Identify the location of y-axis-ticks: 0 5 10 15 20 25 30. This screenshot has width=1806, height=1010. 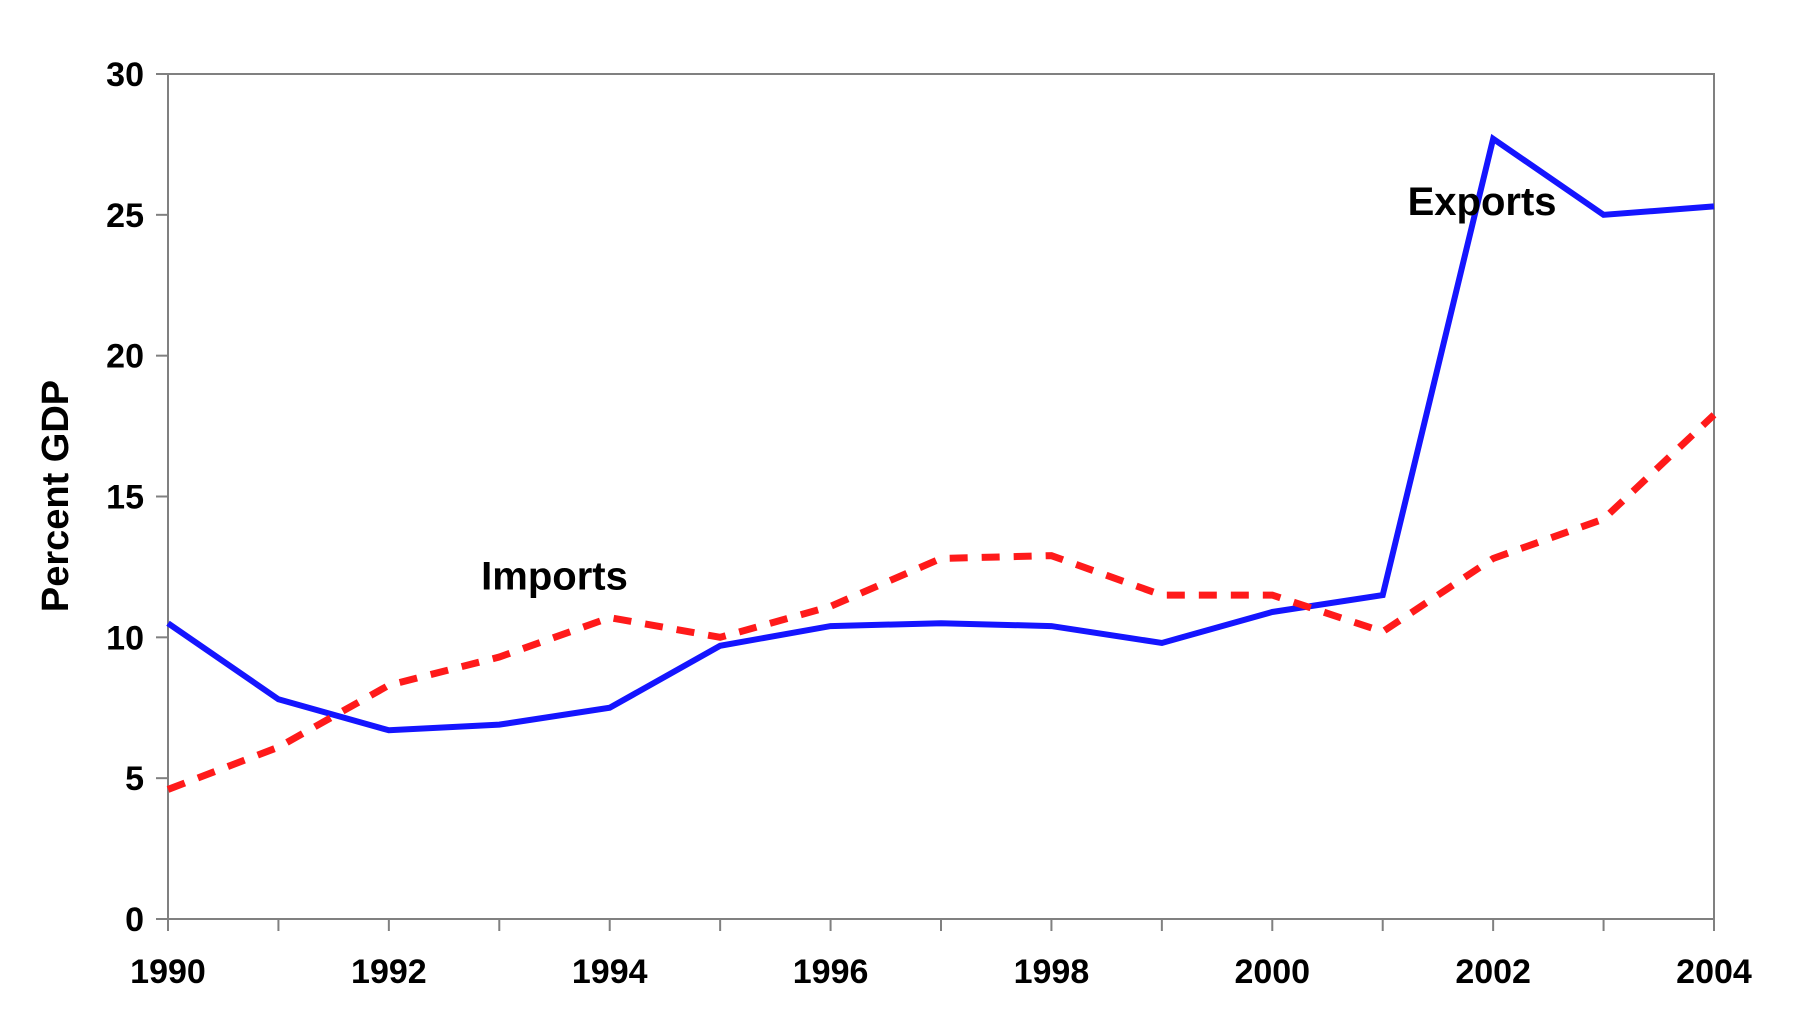
(137, 497).